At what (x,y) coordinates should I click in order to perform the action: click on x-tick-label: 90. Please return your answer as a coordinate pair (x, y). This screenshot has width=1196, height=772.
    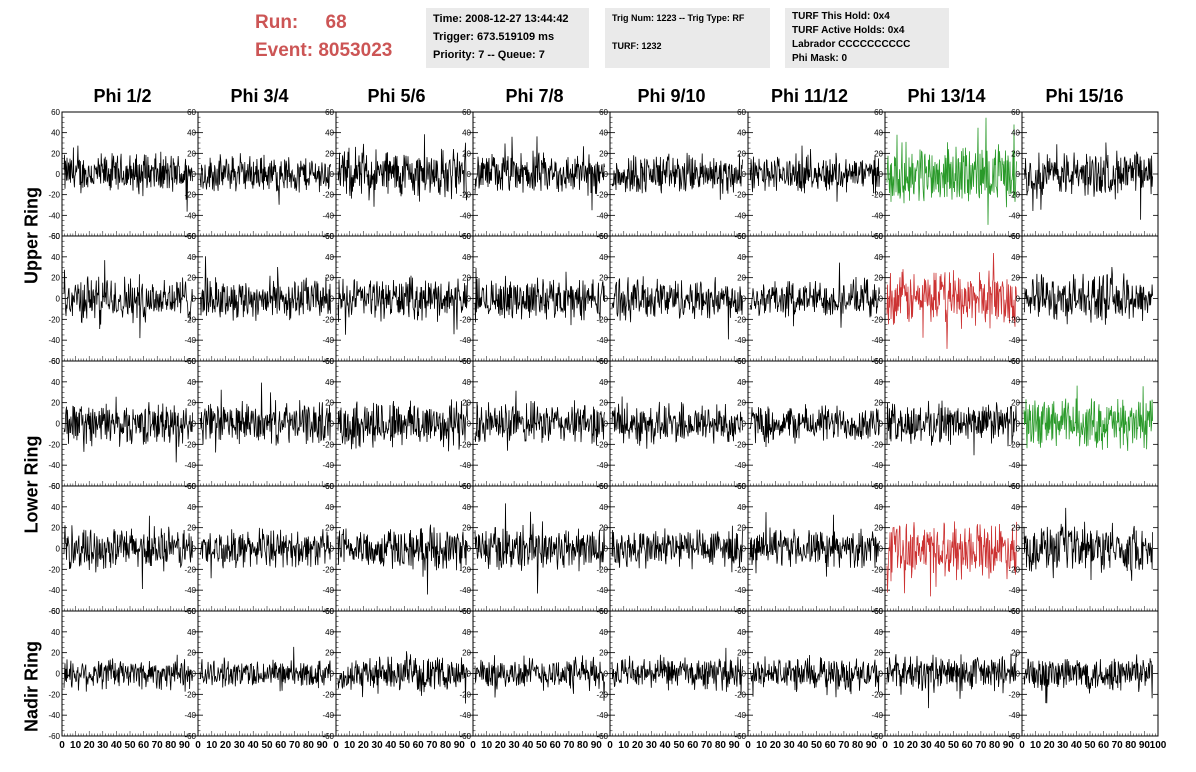
    Looking at the image, I should click on (185, 745).